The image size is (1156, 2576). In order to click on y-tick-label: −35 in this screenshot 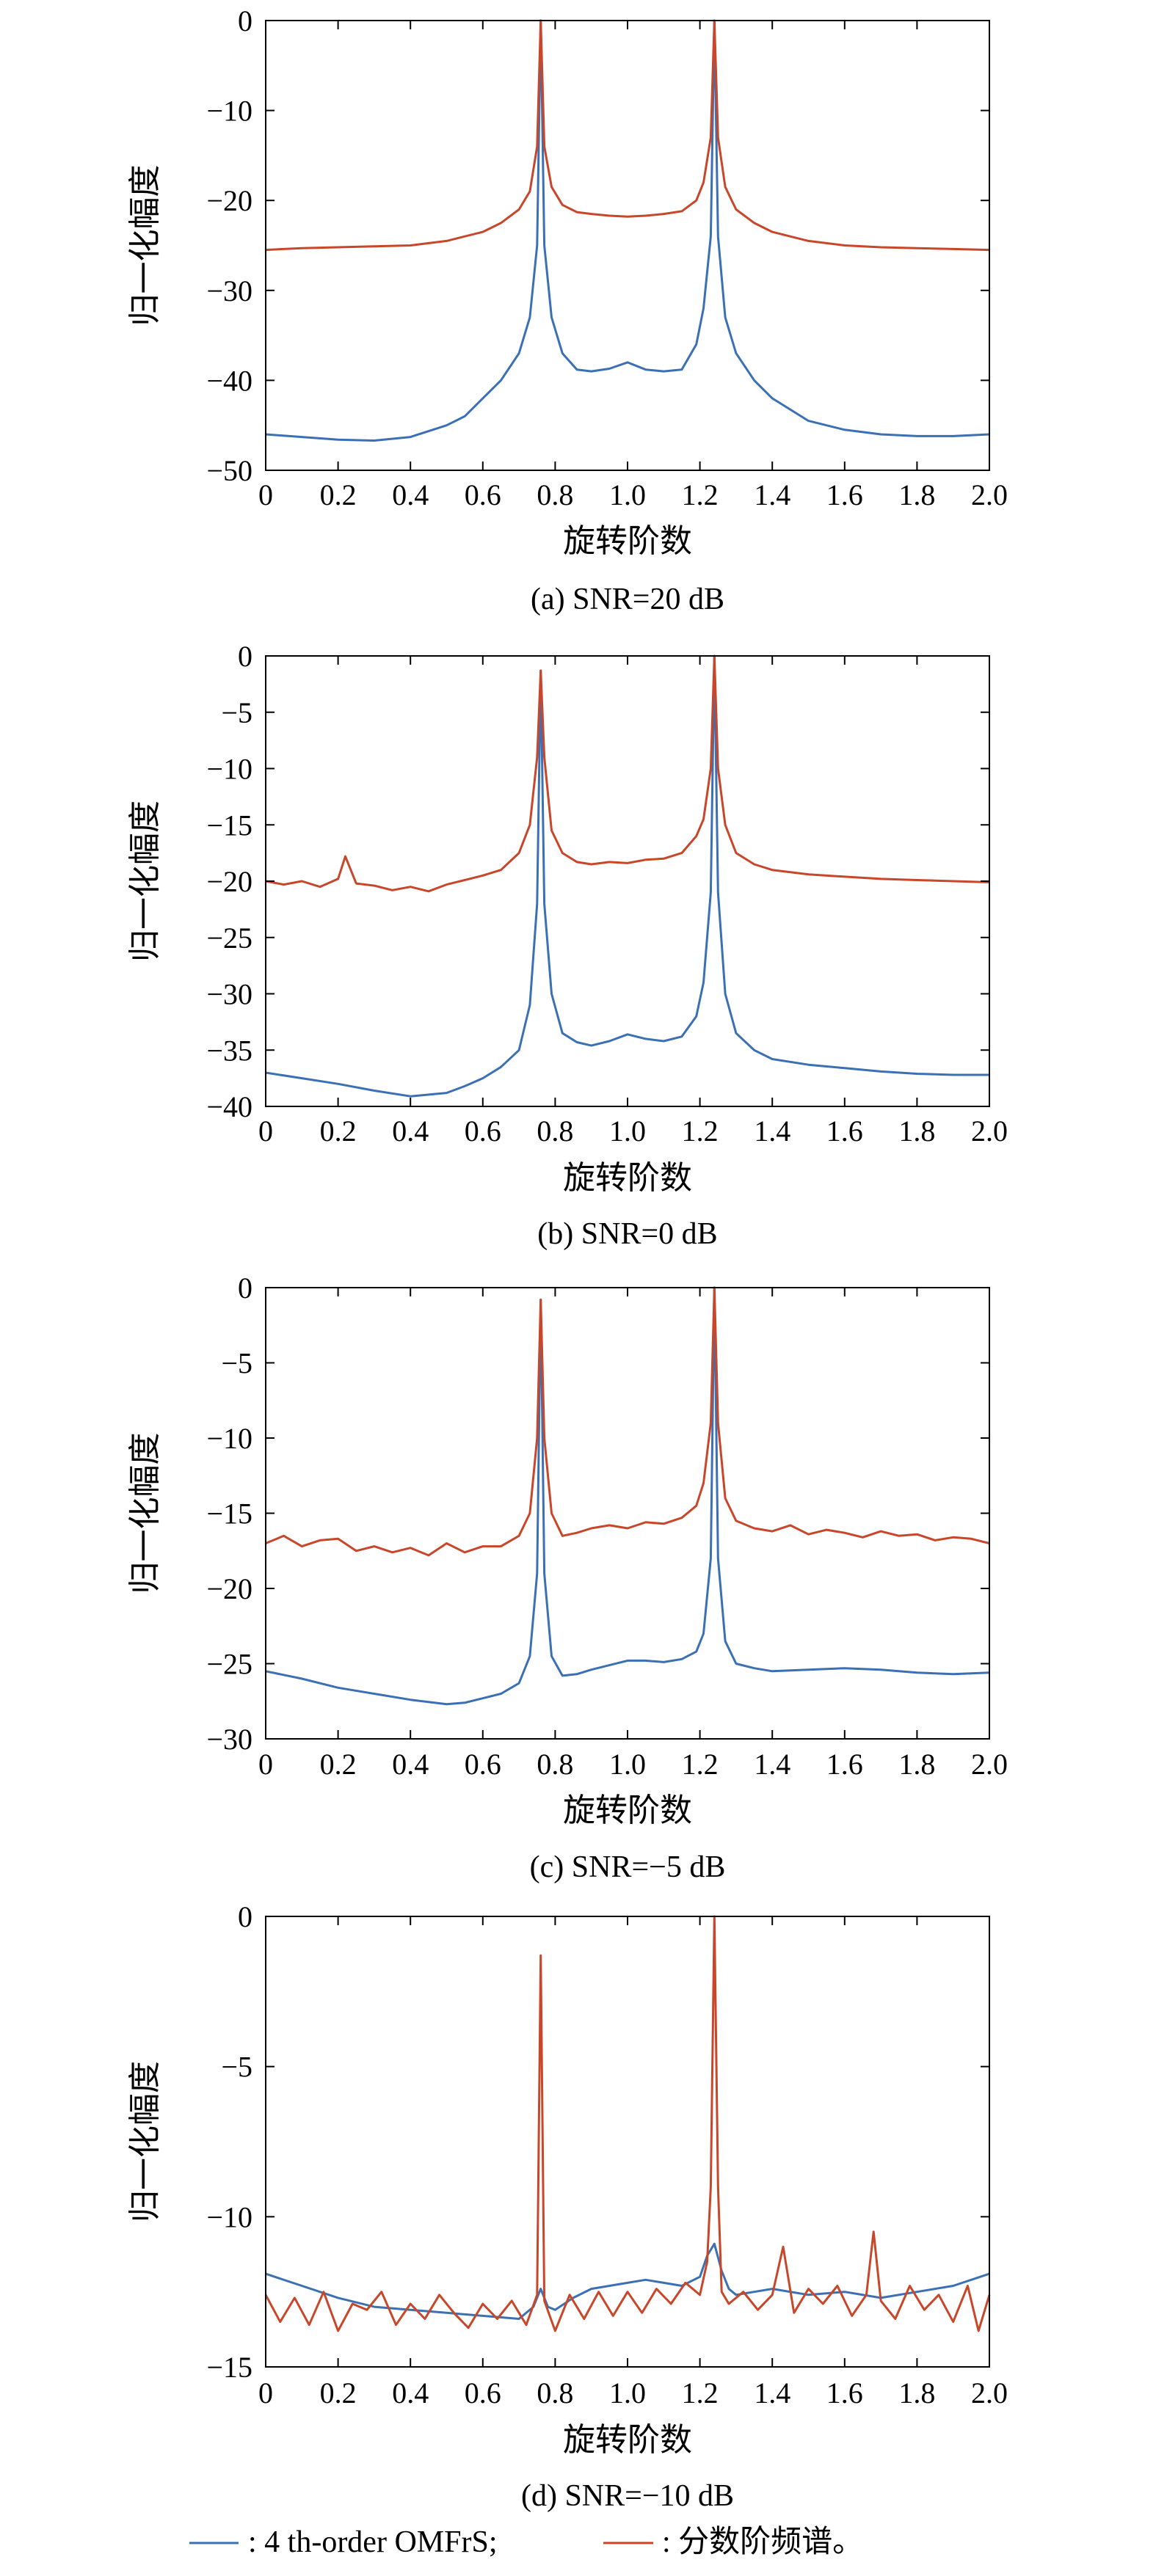, I will do `click(229, 1051)`.